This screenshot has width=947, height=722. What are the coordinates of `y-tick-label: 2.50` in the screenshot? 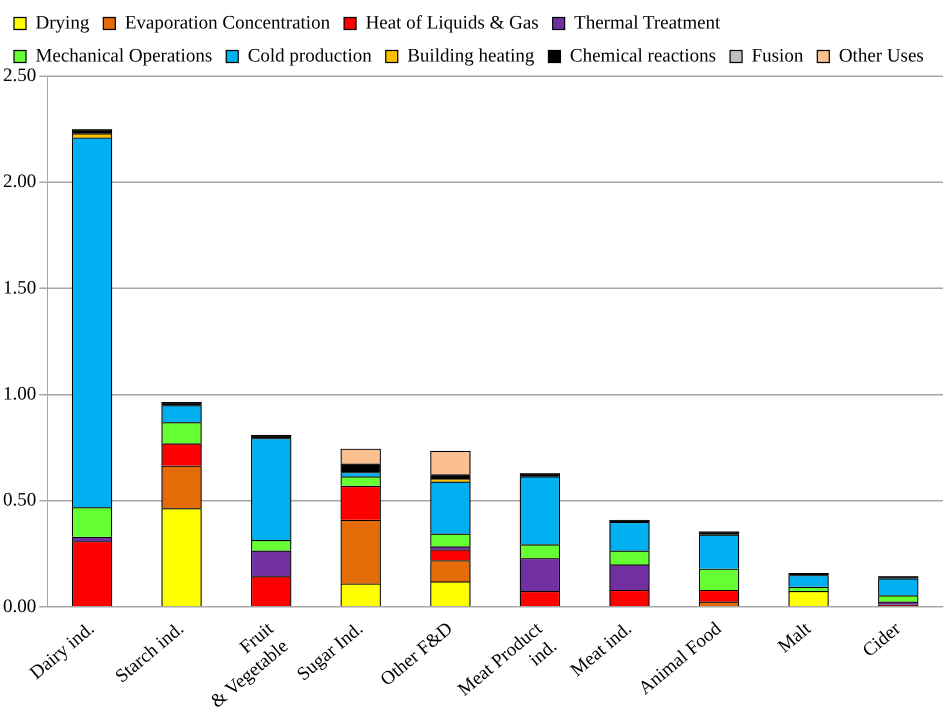 It's located at (19, 75).